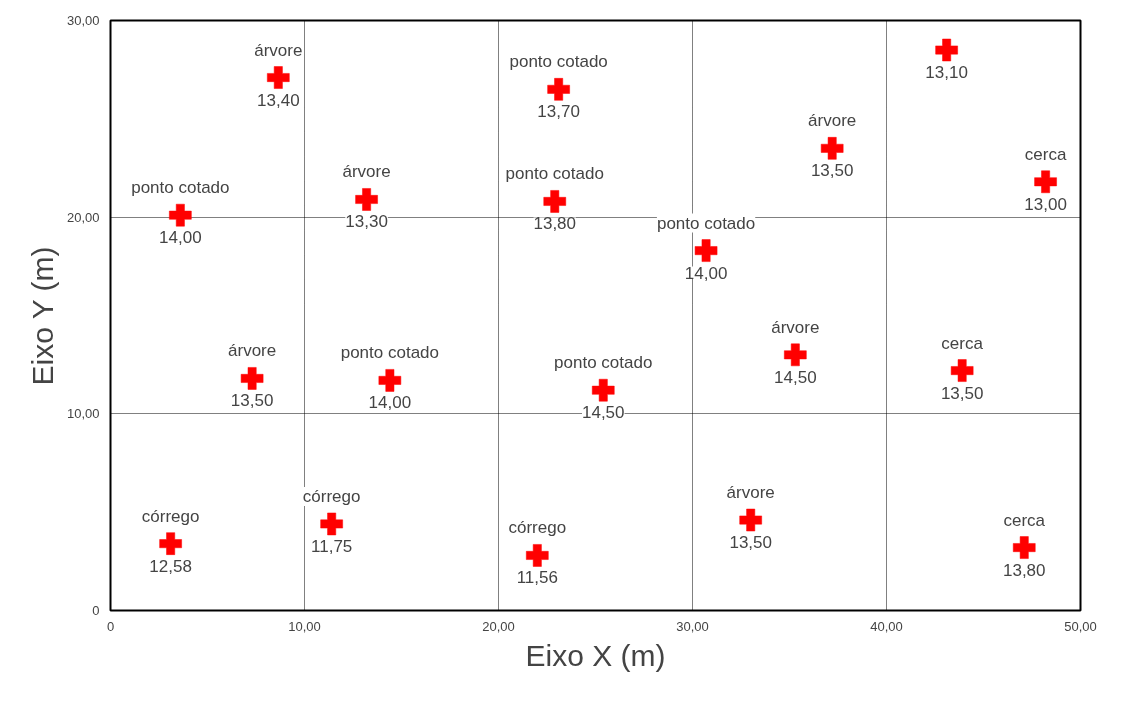  What do you see at coordinates (304, 626) in the screenshot?
I see `x-tick-label: 10,00` at bounding box center [304, 626].